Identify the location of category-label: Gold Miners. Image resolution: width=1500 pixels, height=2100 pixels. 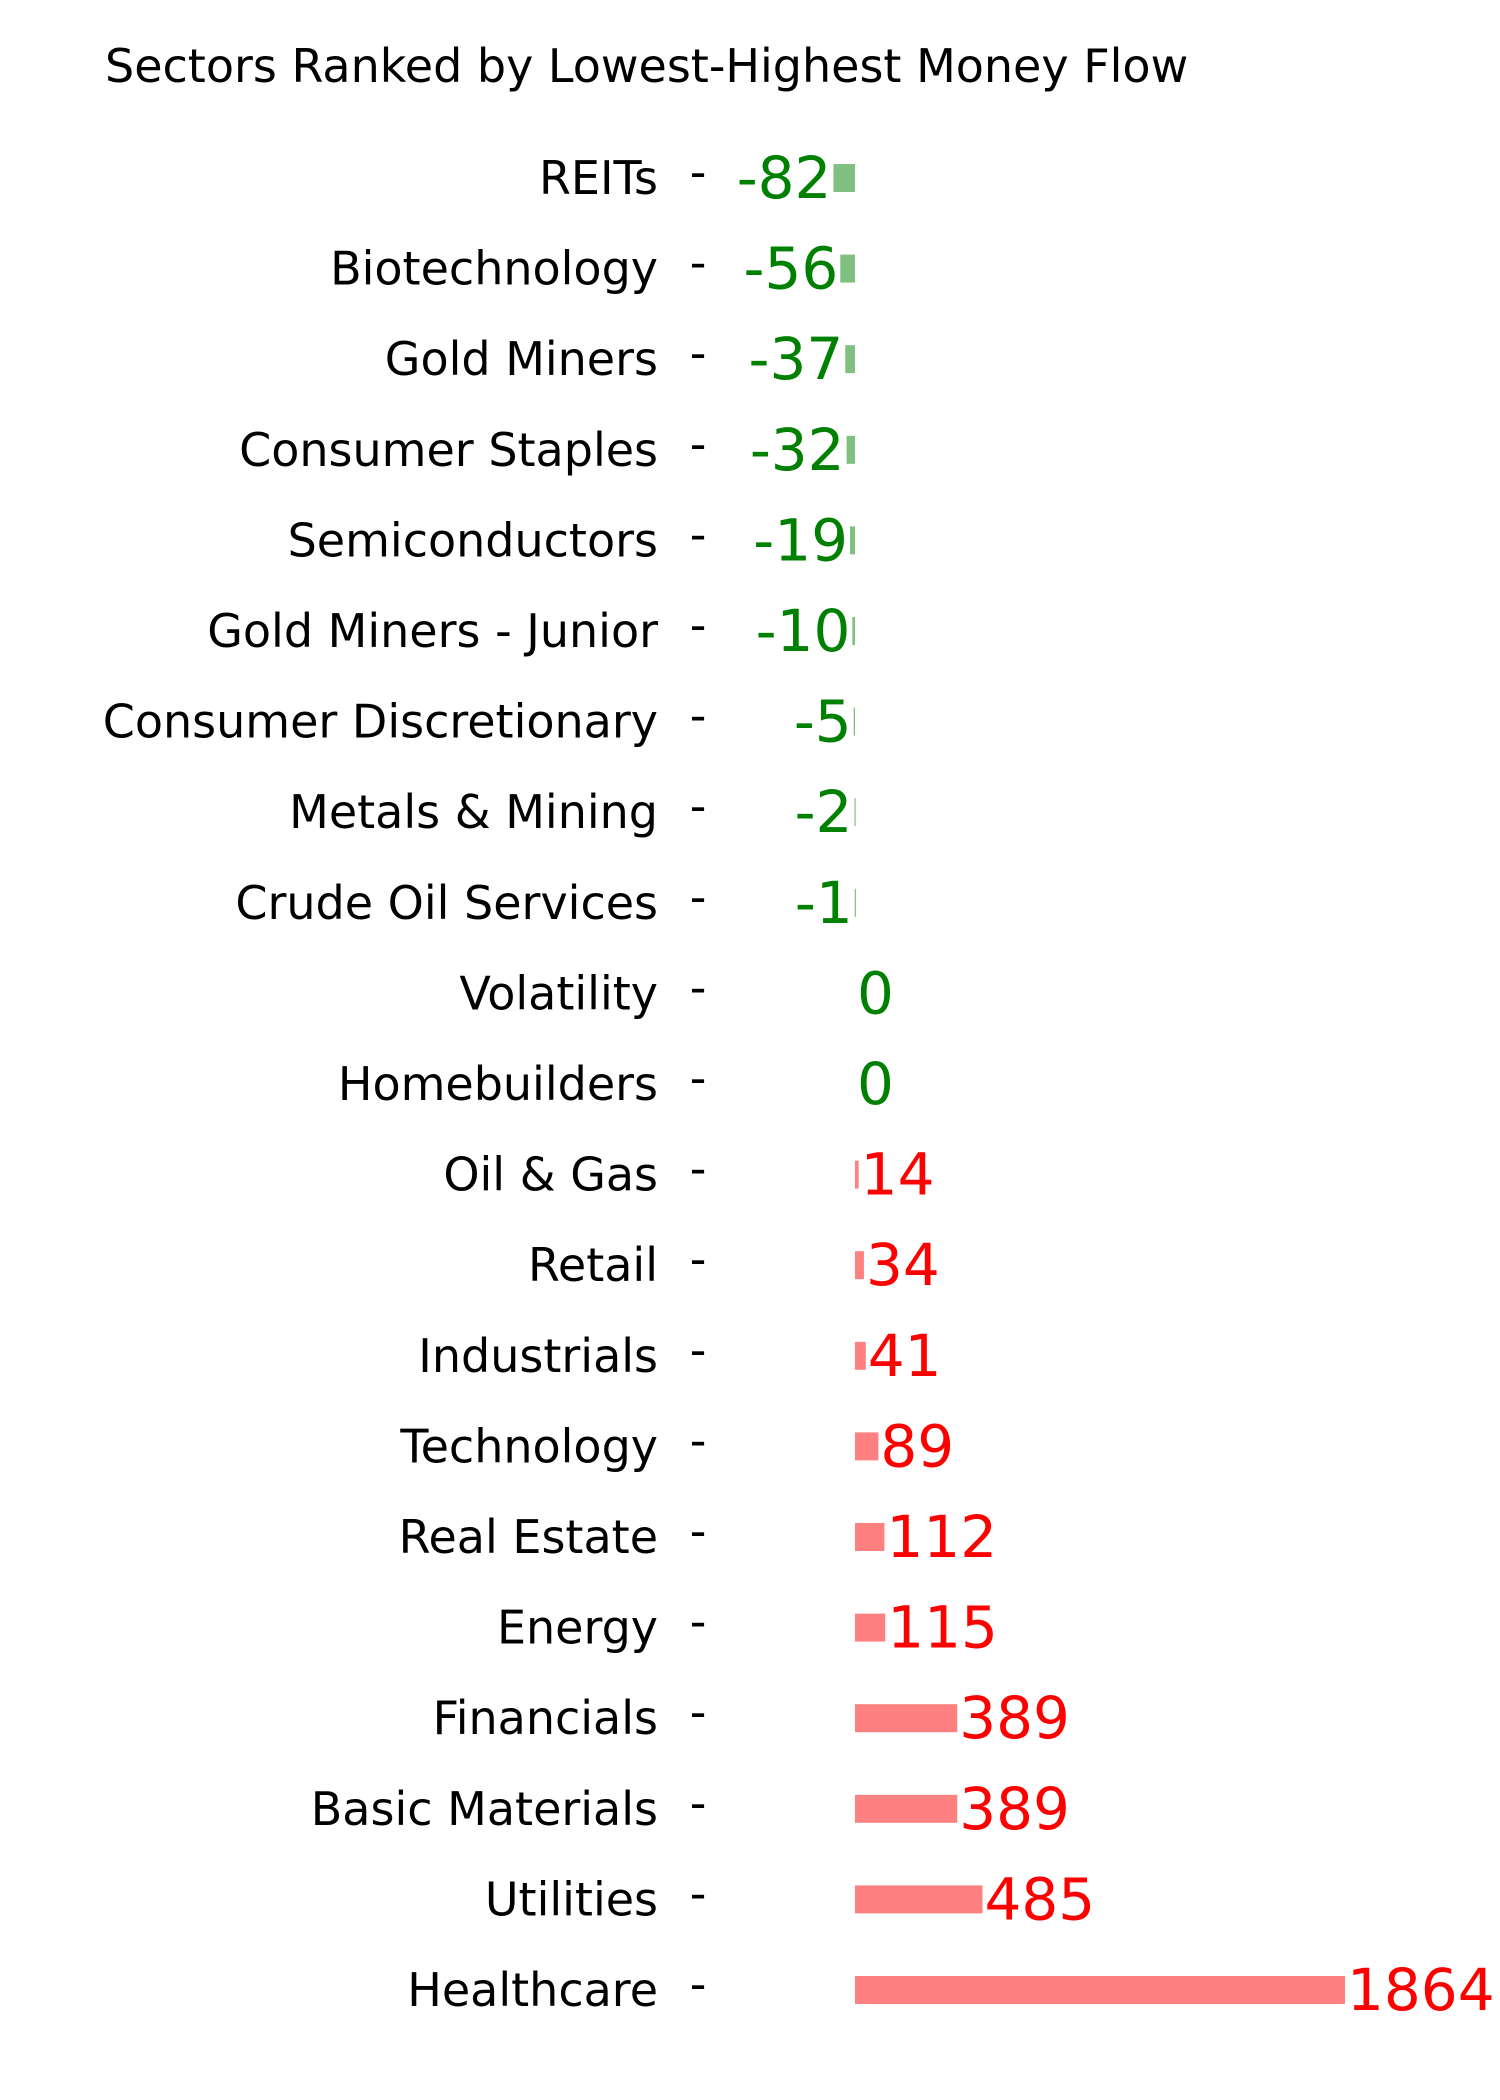
(521, 359).